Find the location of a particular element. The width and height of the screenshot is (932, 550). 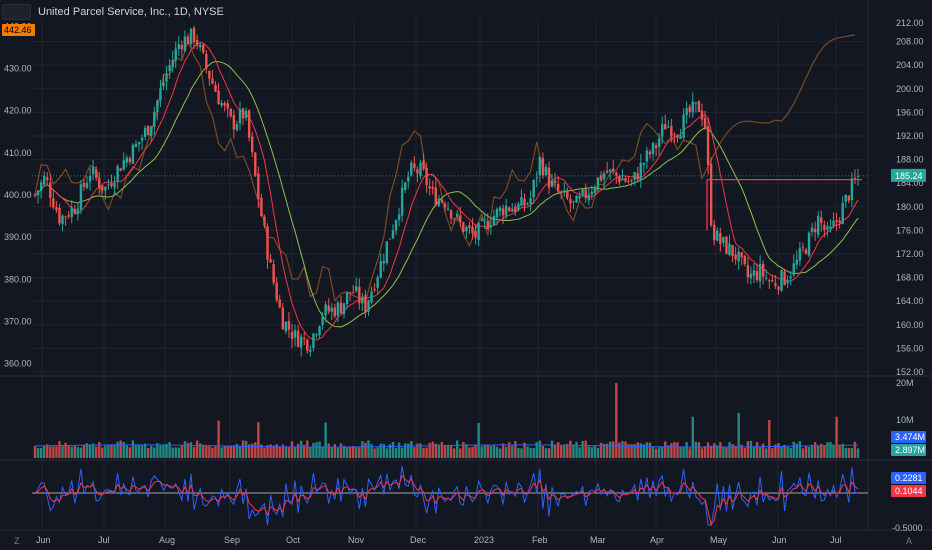

right-axis-tick-label: 196.00 is located at coordinates (910, 112).